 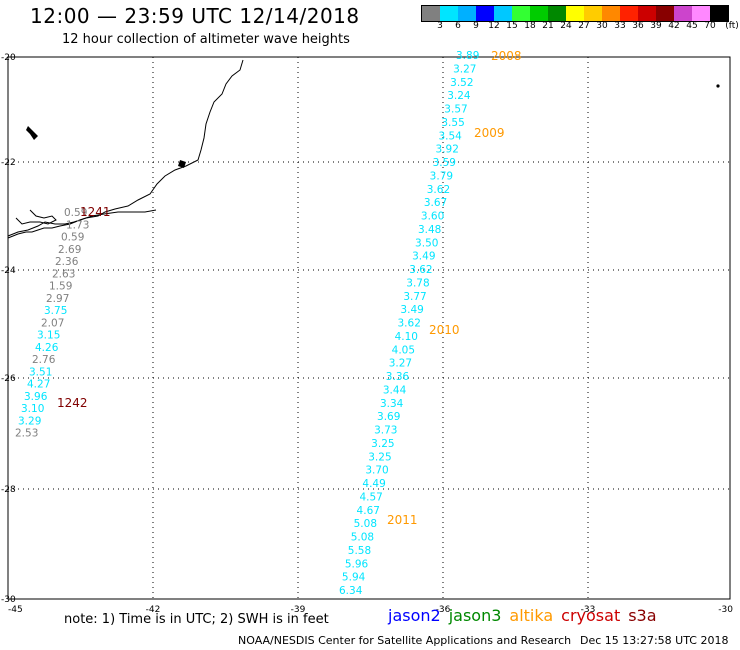 I want to click on wave-height-value: 3.73, so click(x=385, y=431).